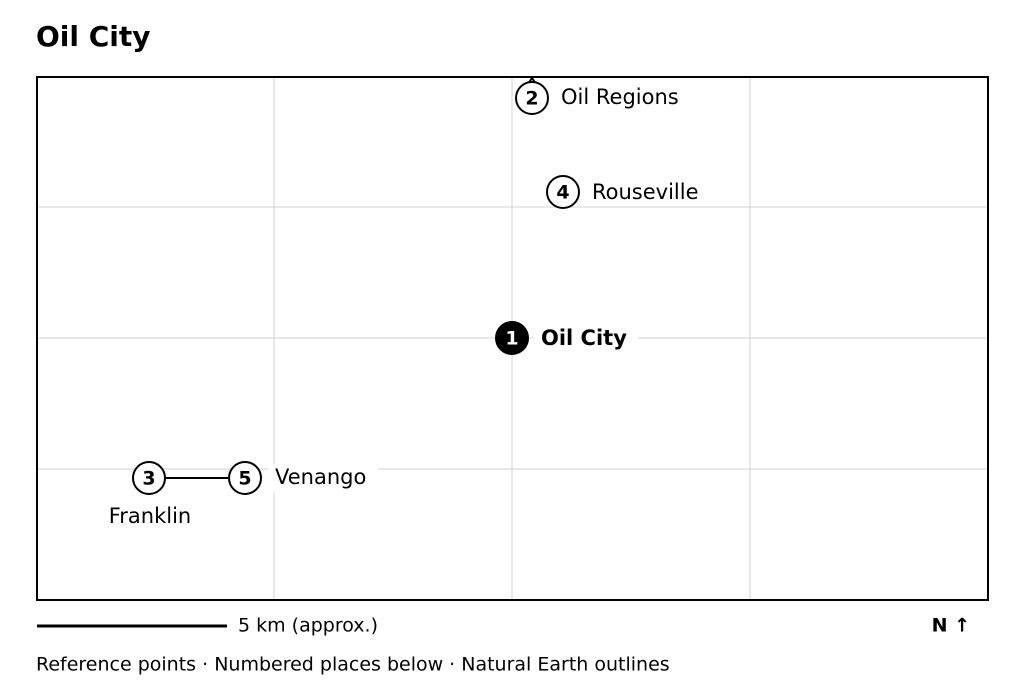 Image resolution: width=1024 pixels, height=692 pixels. I want to click on place-label: Franklin, so click(150, 516).